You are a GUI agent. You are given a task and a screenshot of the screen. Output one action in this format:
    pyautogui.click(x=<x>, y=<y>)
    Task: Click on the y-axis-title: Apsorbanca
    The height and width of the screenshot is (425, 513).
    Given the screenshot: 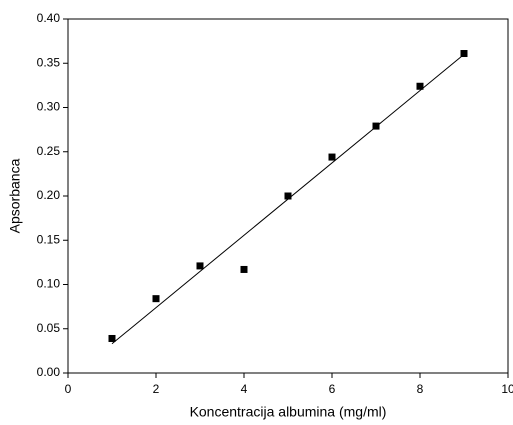 What is the action you would take?
    pyautogui.click(x=15, y=195)
    